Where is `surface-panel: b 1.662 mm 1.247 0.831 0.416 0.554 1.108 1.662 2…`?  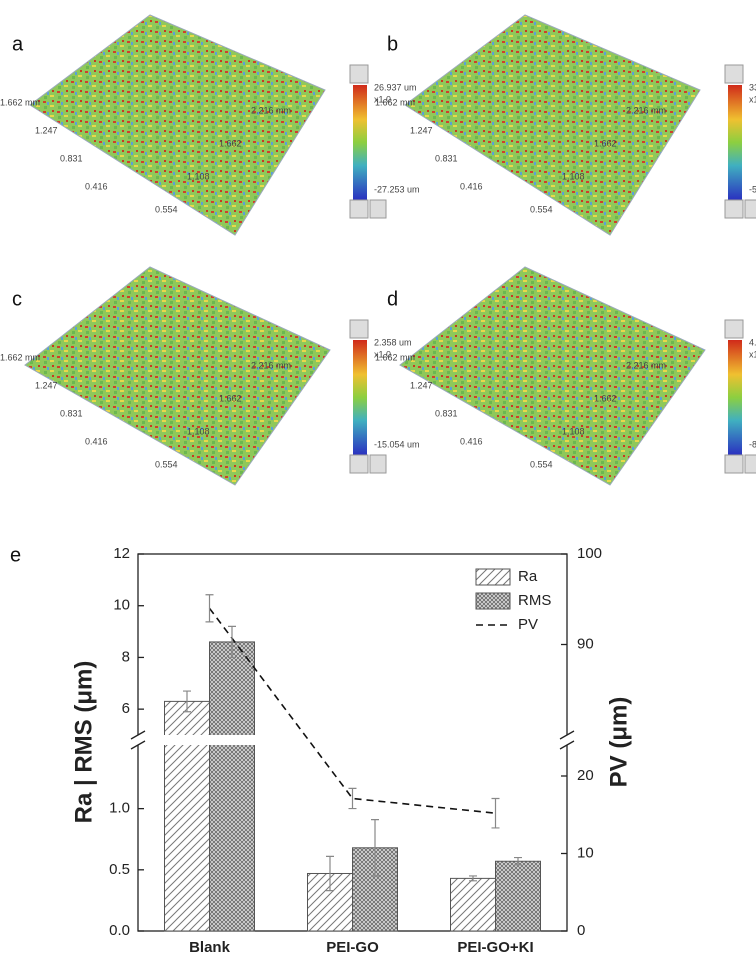
surface-panel: b 1.662 mm 1.247 0.831 0.416 0.554 1.108 1.662 2… is located at coordinates (565, 125).